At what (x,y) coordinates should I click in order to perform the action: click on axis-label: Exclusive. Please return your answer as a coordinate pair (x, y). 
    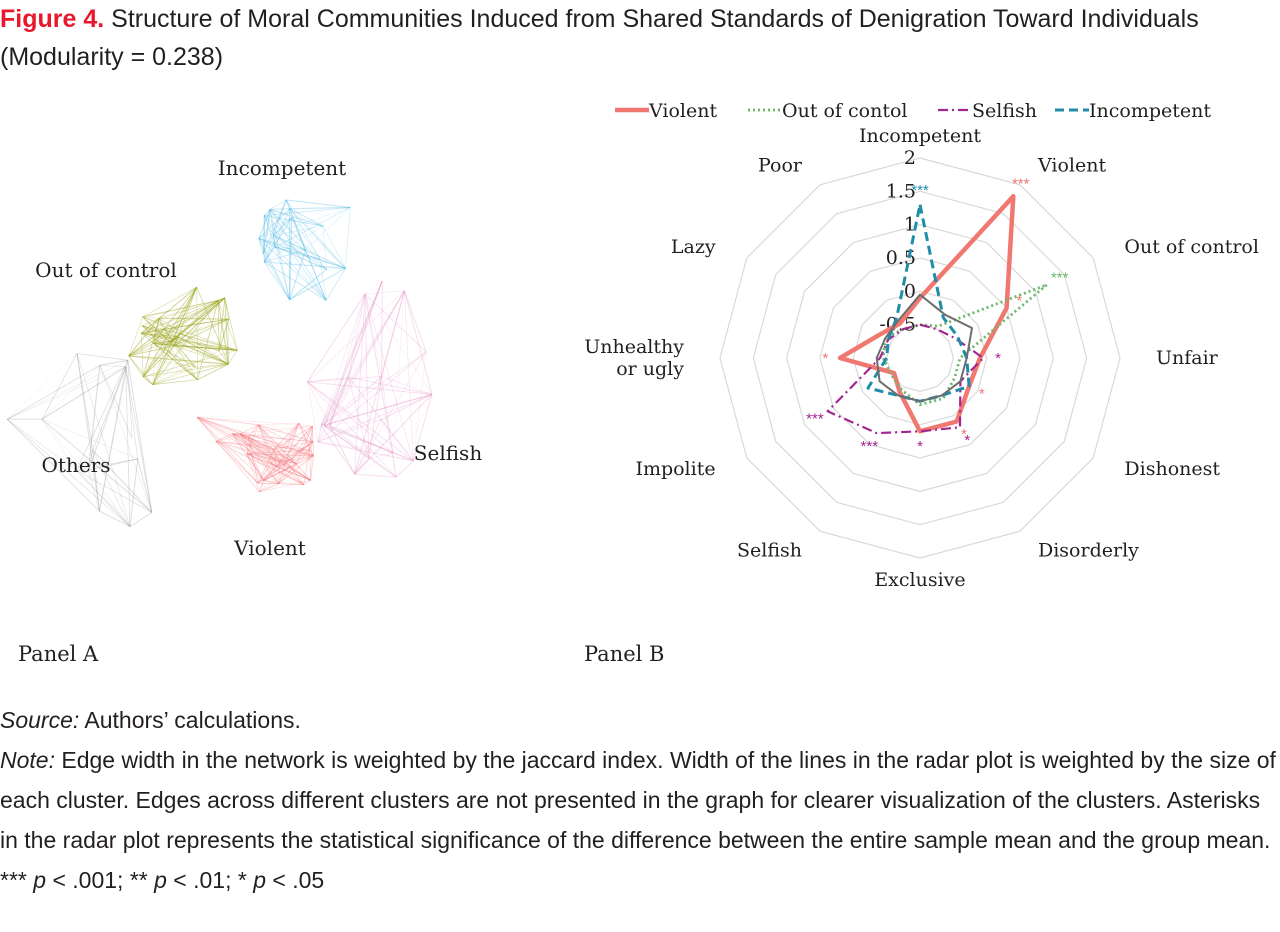
    Looking at the image, I should click on (919, 580).